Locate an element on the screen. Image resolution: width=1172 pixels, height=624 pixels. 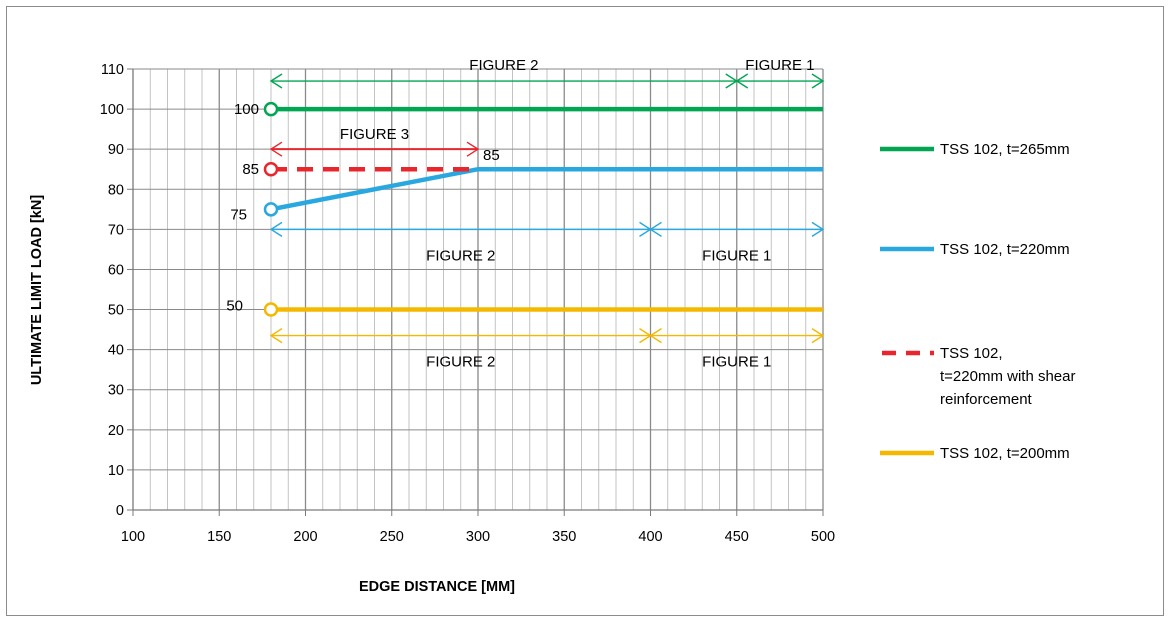
y-tick-label: 90 is located at coordinates (116, 150).